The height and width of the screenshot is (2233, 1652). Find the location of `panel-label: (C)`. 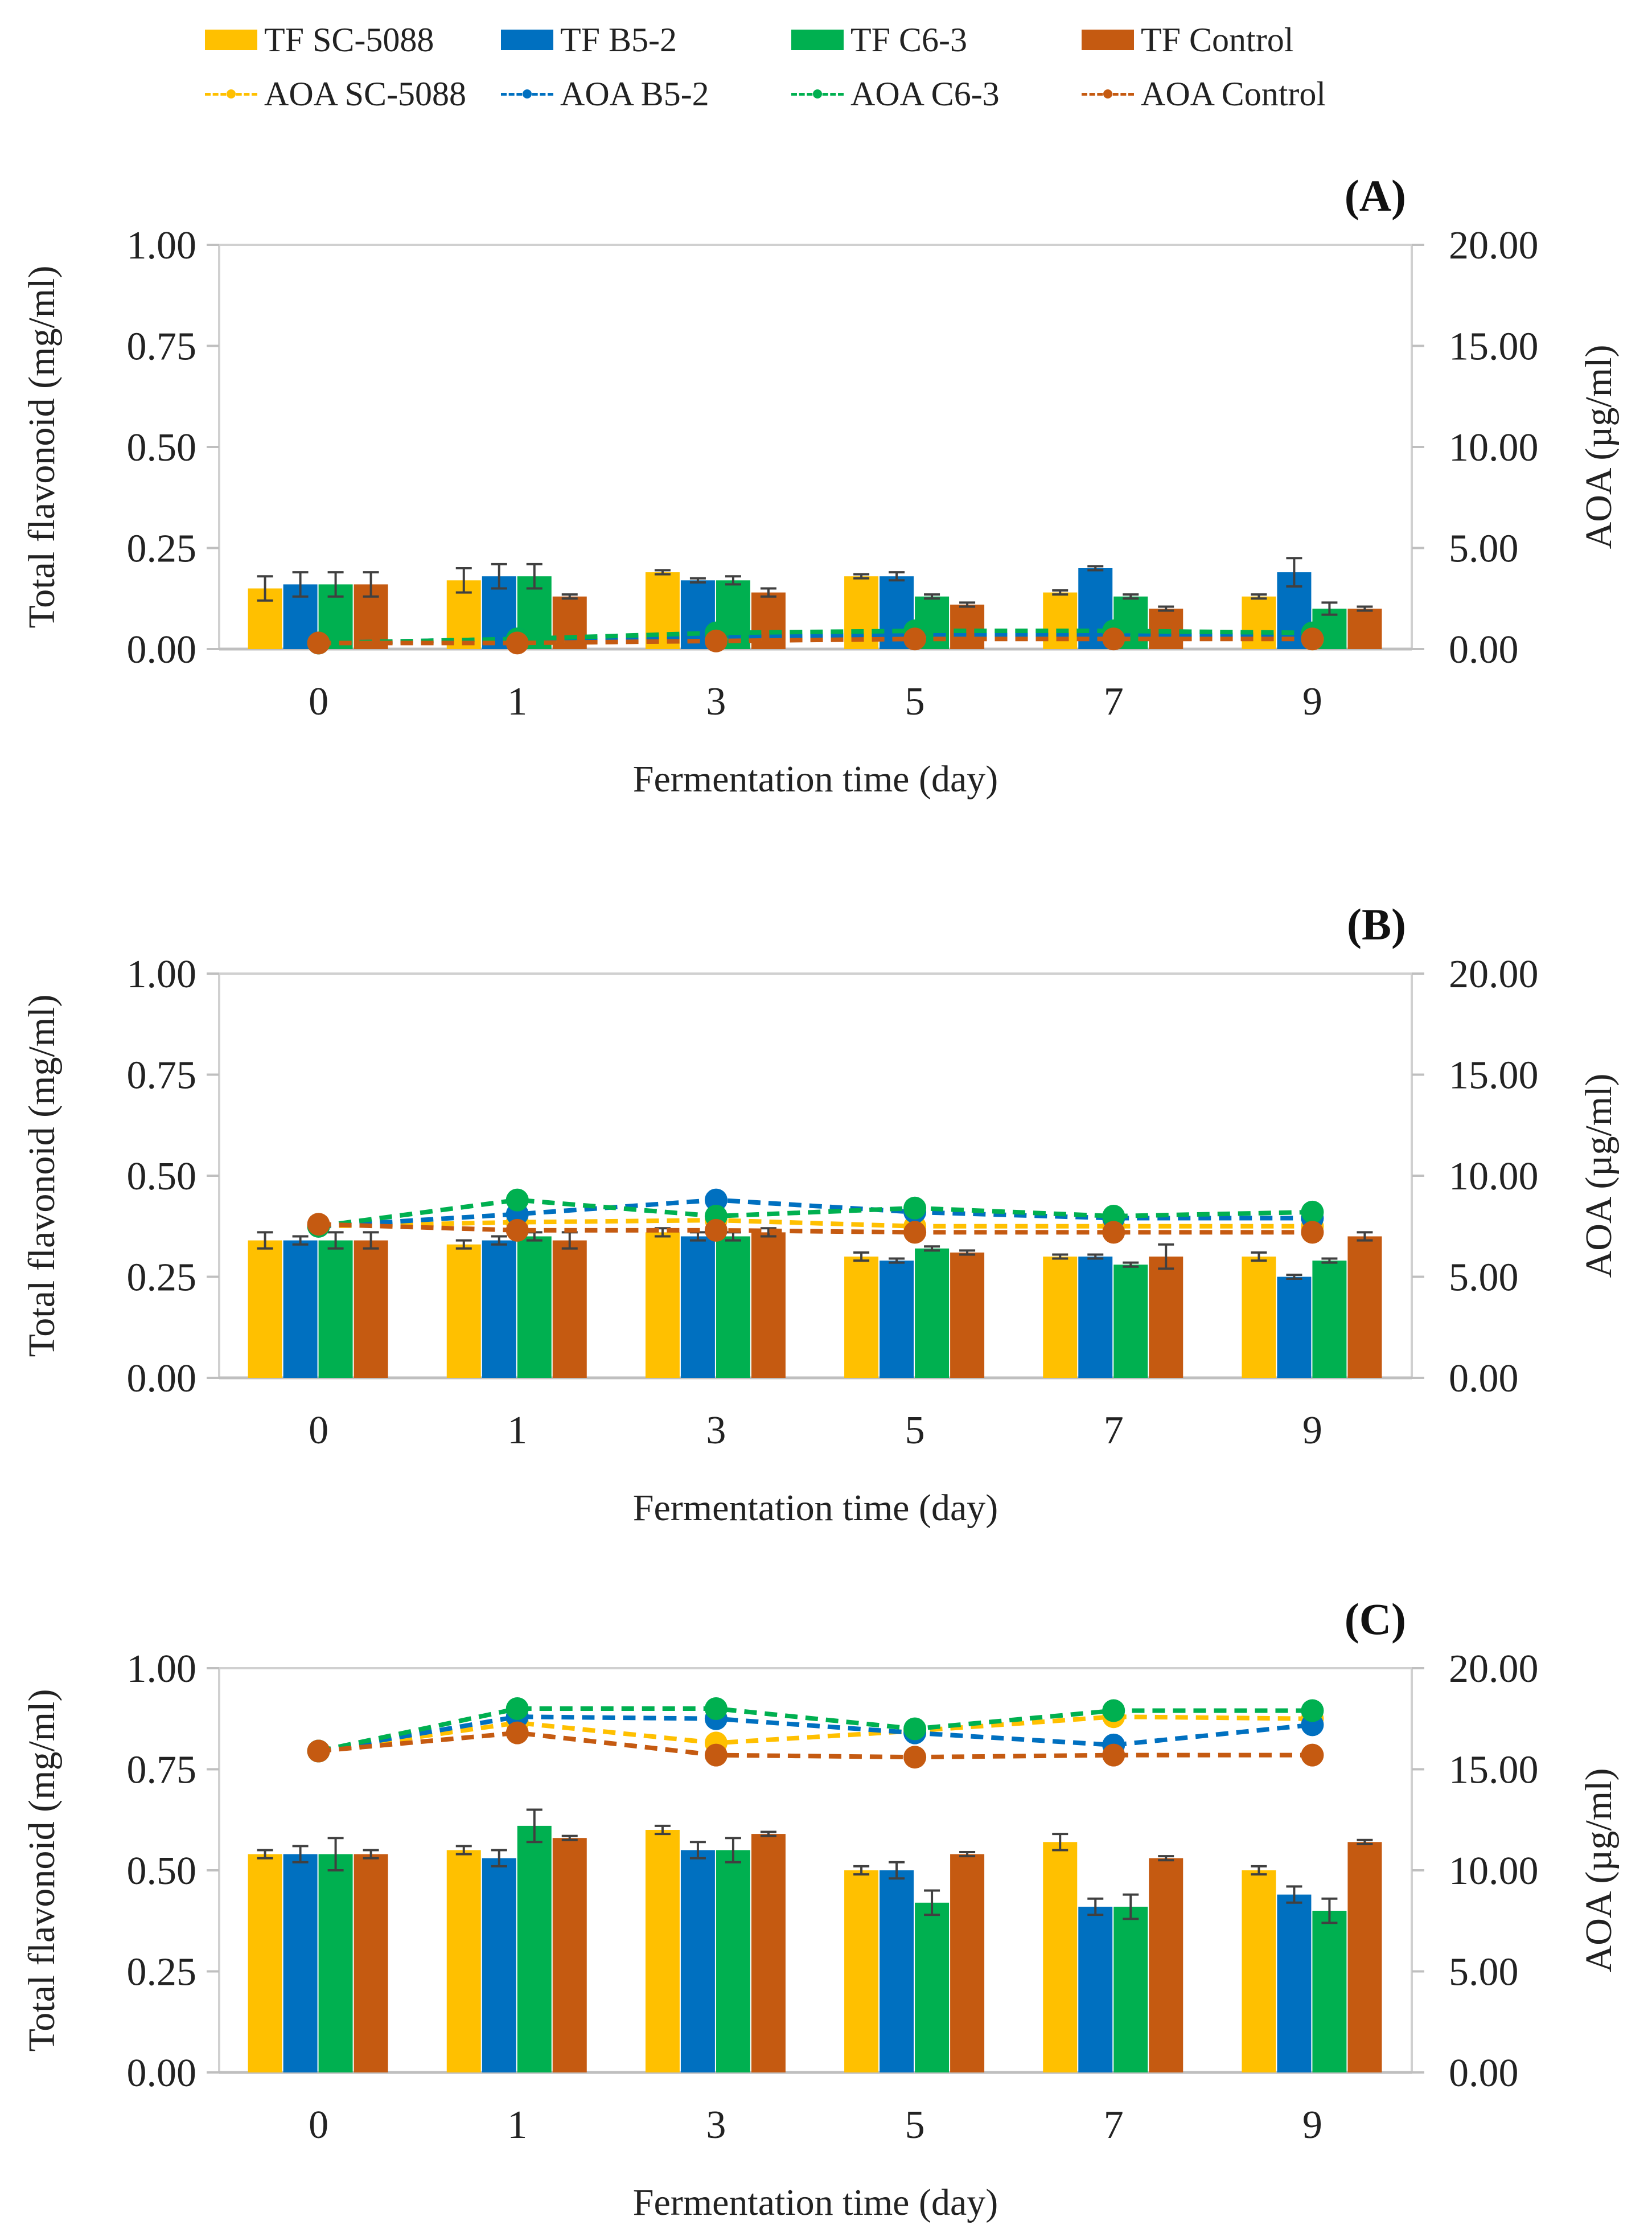

panel-label: (C) is located at coordinates (1375, 1619).